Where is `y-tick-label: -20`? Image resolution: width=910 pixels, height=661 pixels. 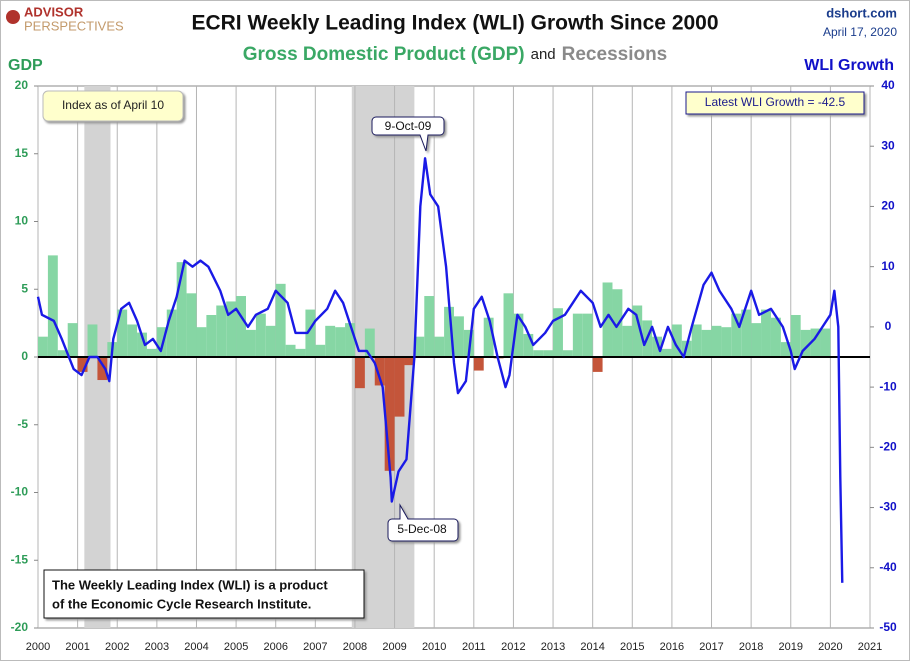 y-tick-label: -20 is located at coordinates (20, 627).